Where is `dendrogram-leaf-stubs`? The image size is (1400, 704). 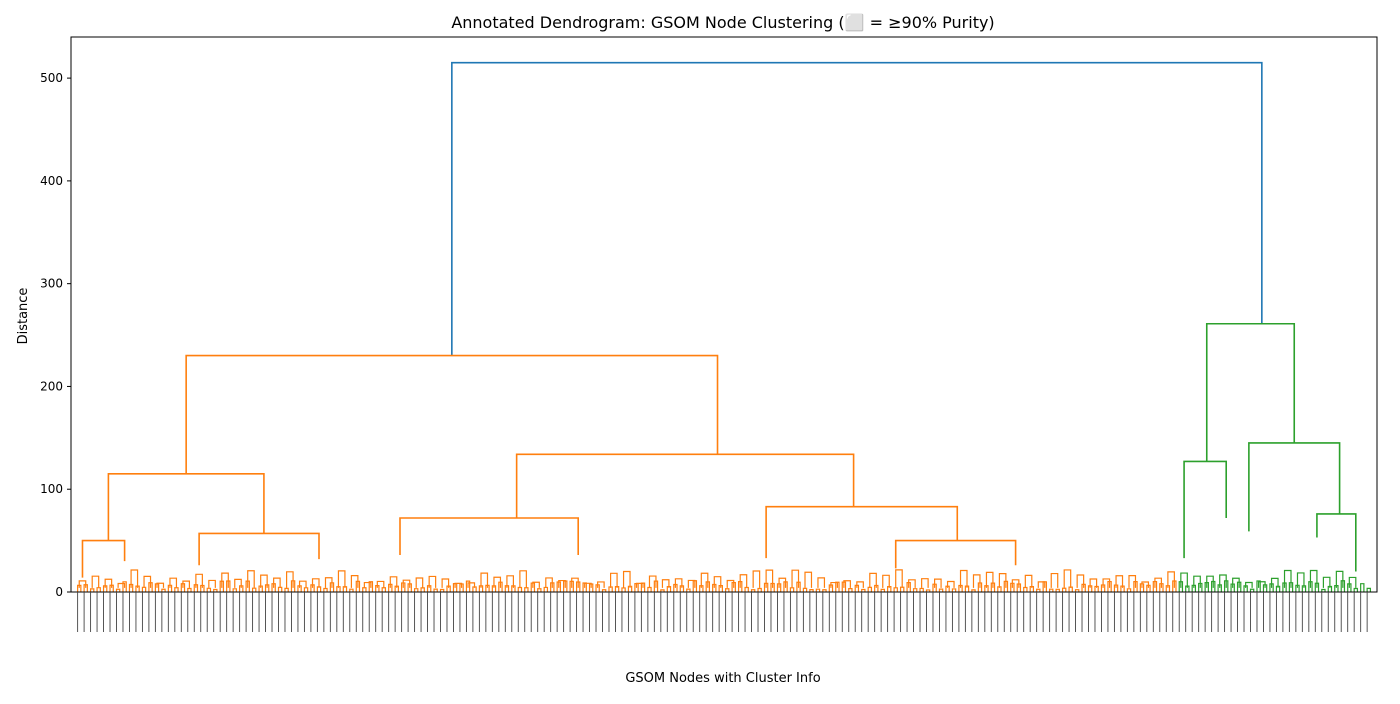
dendrogram-leaf-stubs is located at coordinates (724, 580).